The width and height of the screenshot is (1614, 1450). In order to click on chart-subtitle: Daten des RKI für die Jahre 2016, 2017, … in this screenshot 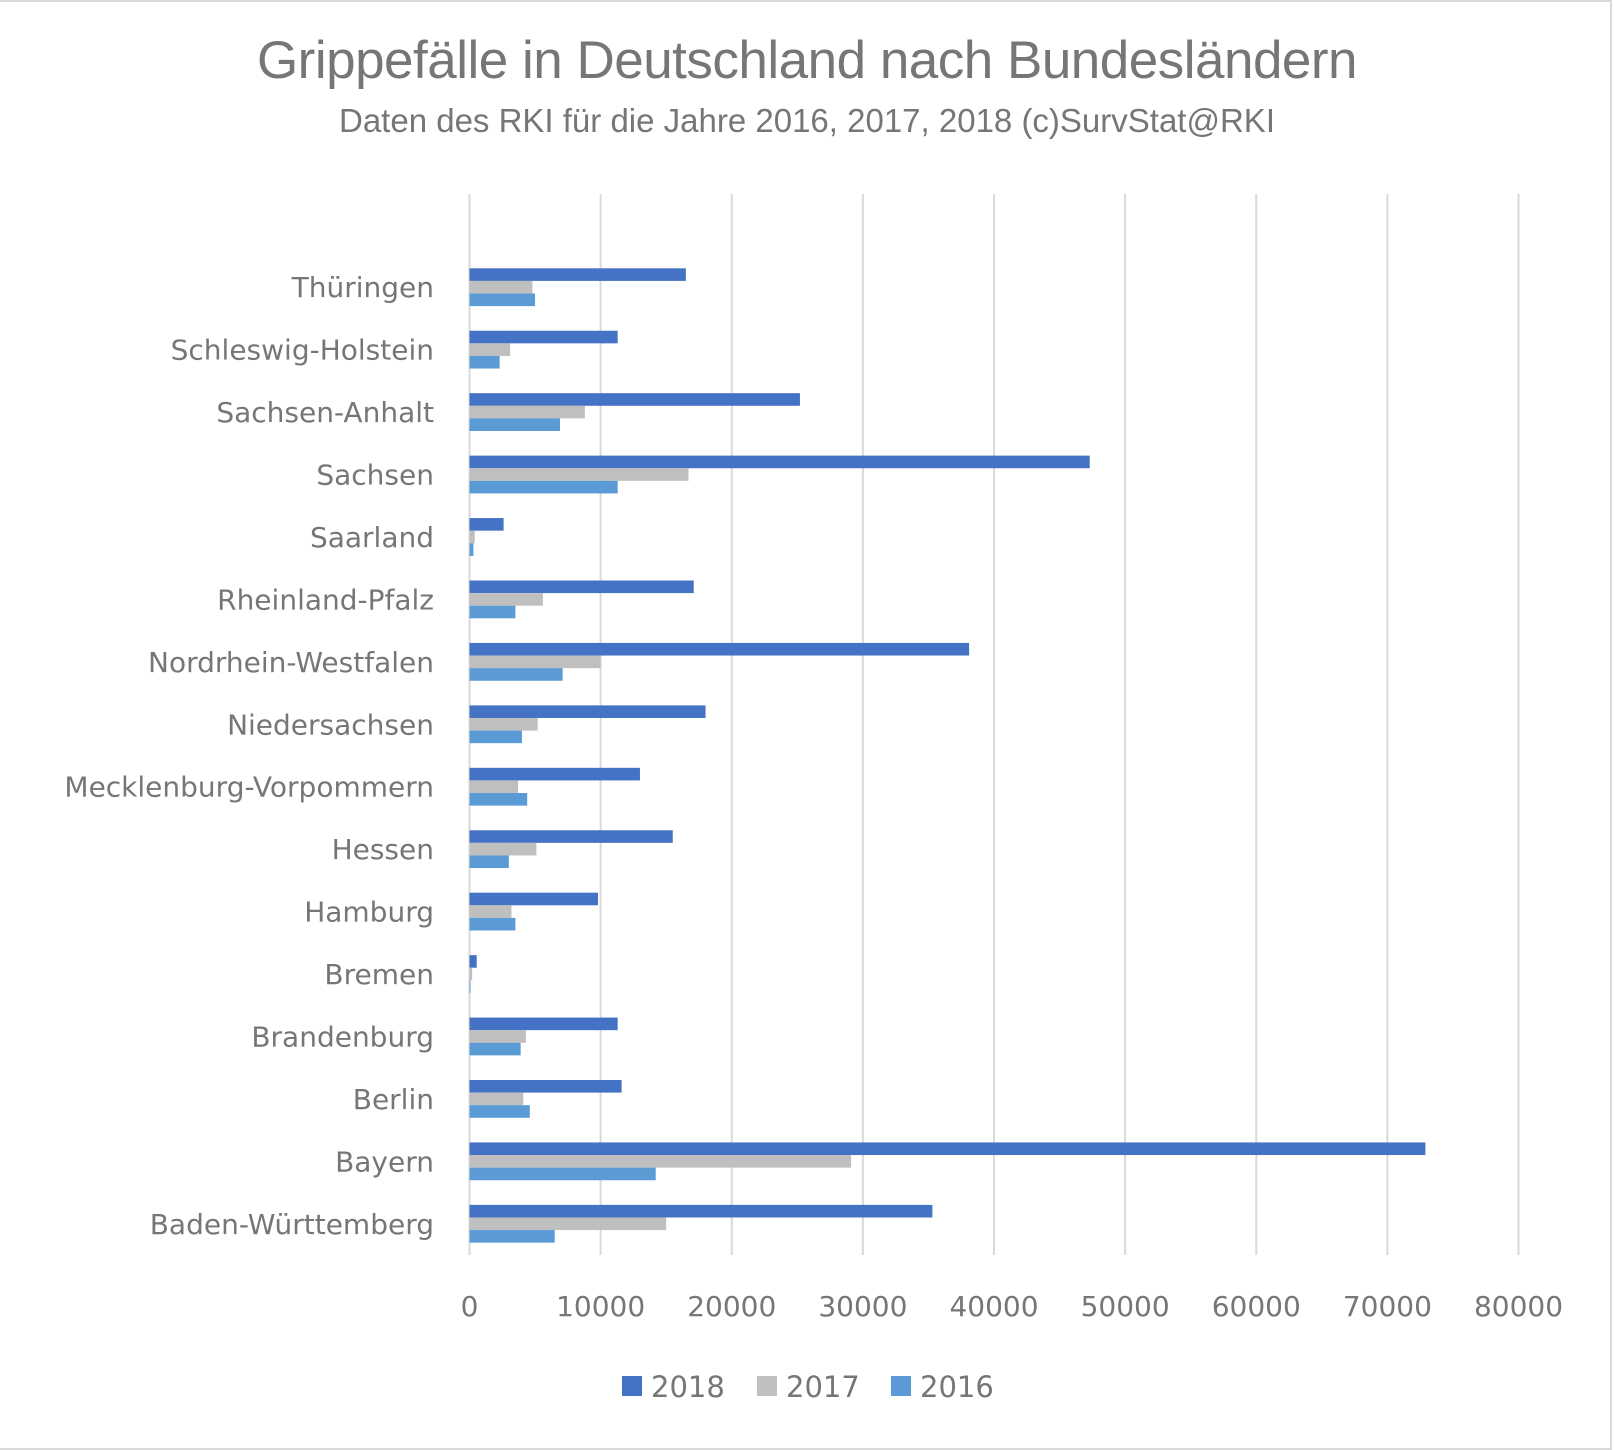, I will do `click(806, 120)`.